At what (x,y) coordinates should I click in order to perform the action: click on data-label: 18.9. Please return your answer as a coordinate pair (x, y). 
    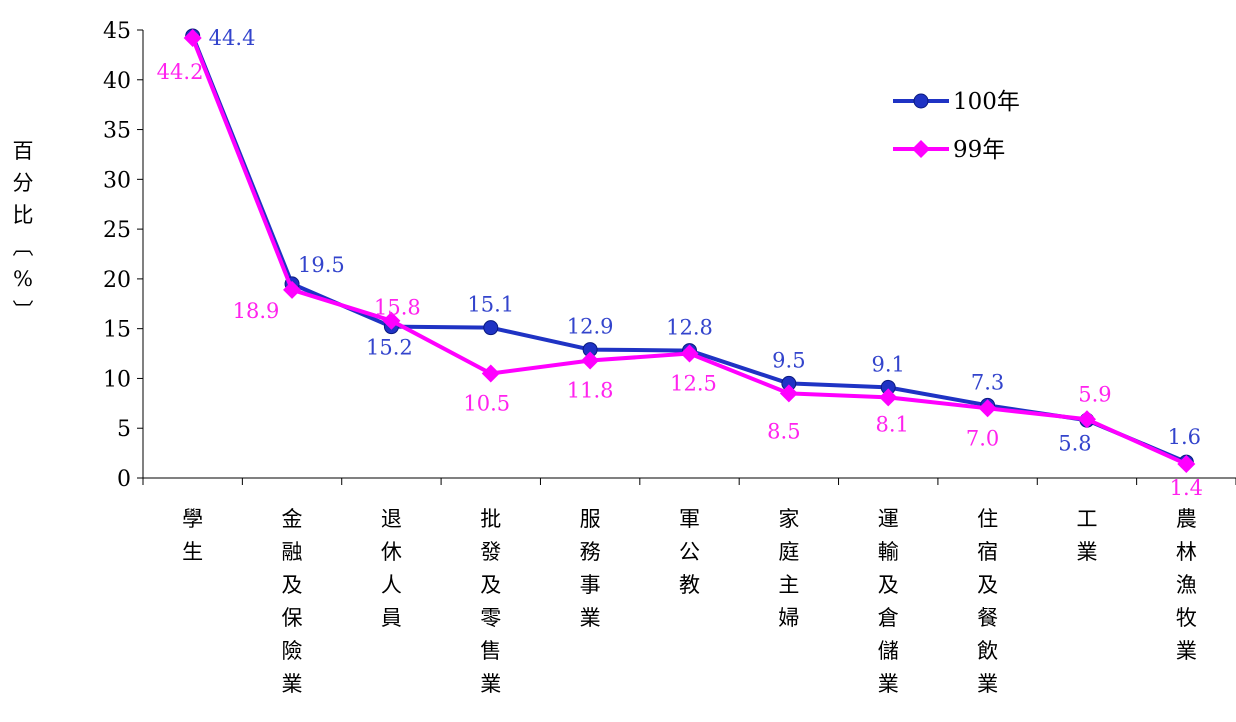
    Looking at the image, I should click on (256, 311).